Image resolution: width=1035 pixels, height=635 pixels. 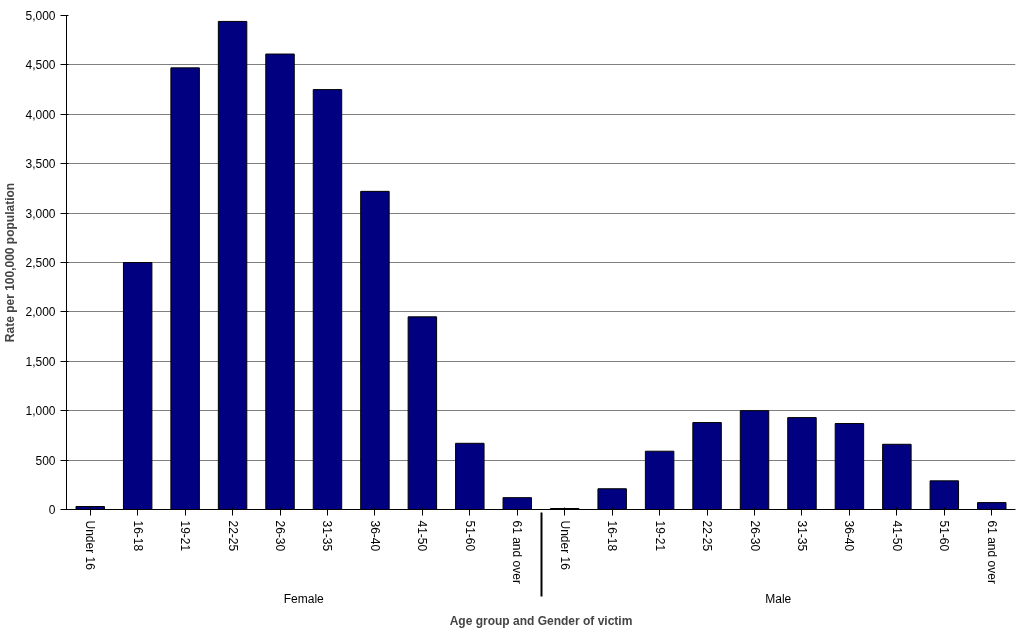 I want to click on y-tick-label: 500, so click(x=45, y=460).